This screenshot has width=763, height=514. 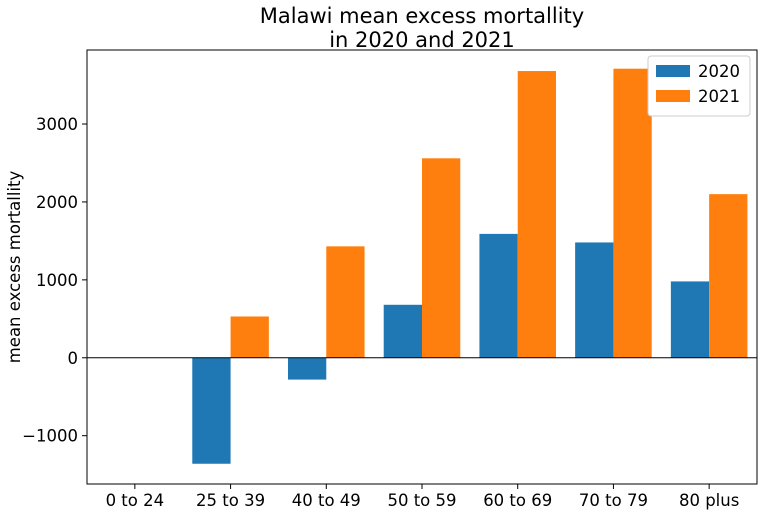 I want to click on x-tick-label: 40 to 49, so click(x=326, y=500).